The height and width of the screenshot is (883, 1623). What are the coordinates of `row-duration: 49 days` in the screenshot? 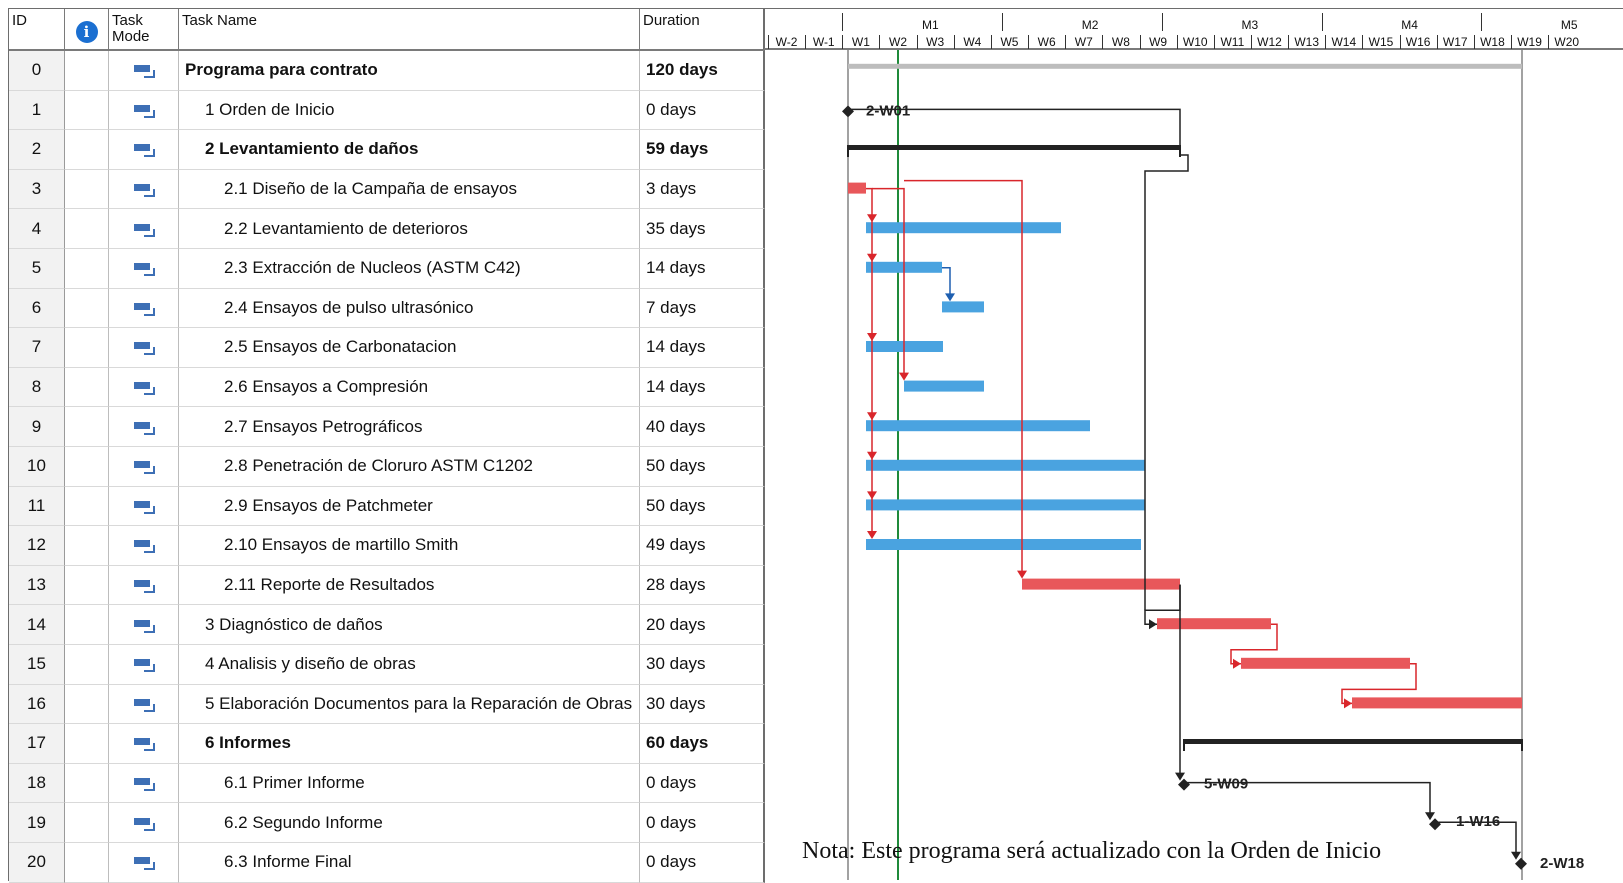 It's located at (702, 546).